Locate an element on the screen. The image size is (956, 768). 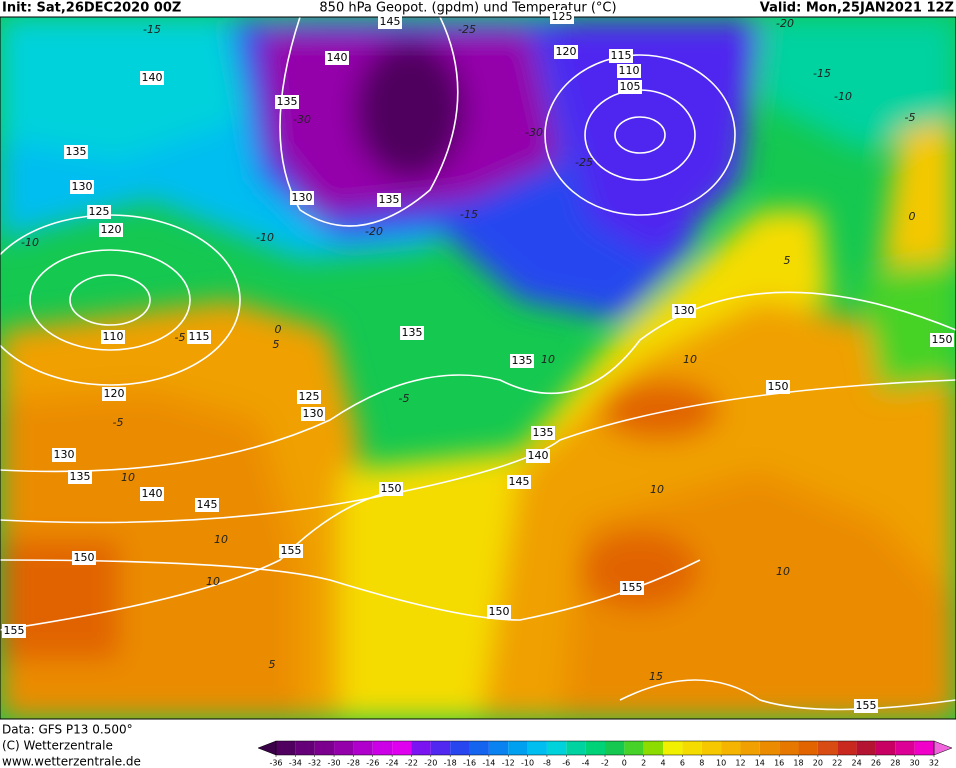
temperature-label: -30 is located at coordinates (302, 119).